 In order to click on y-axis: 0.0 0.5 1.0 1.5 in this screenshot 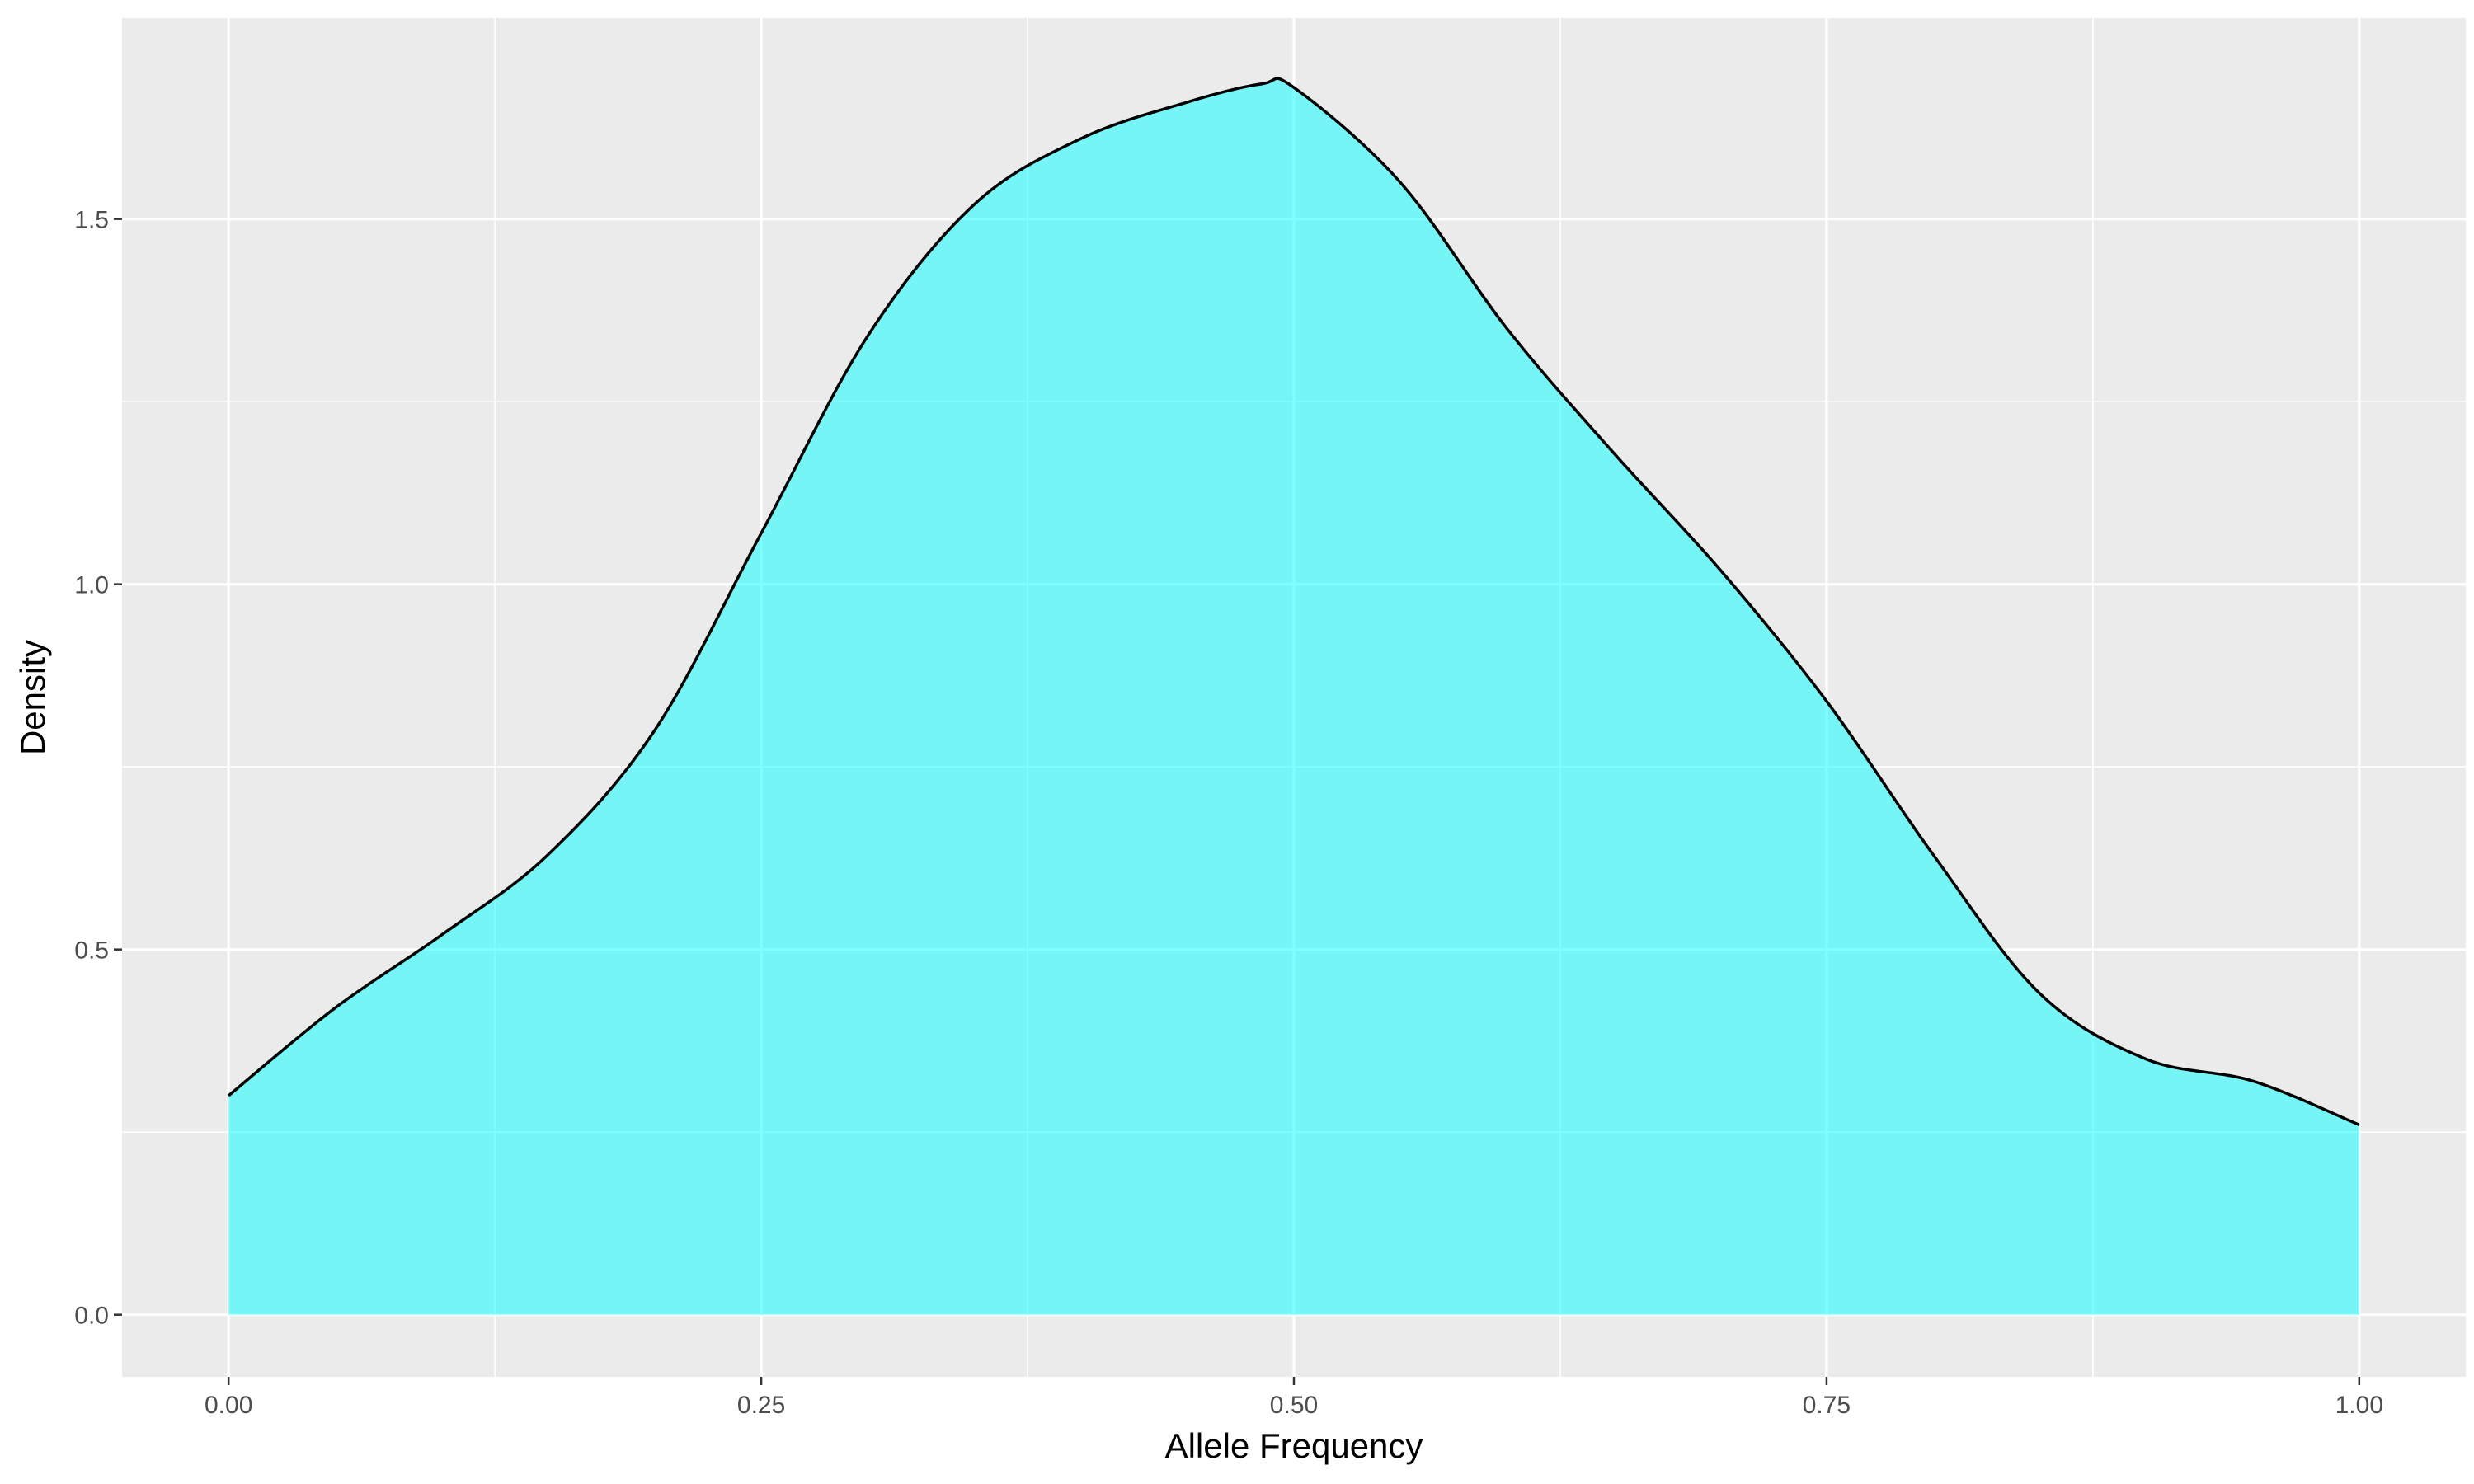, I will do `click(98, 768)`.